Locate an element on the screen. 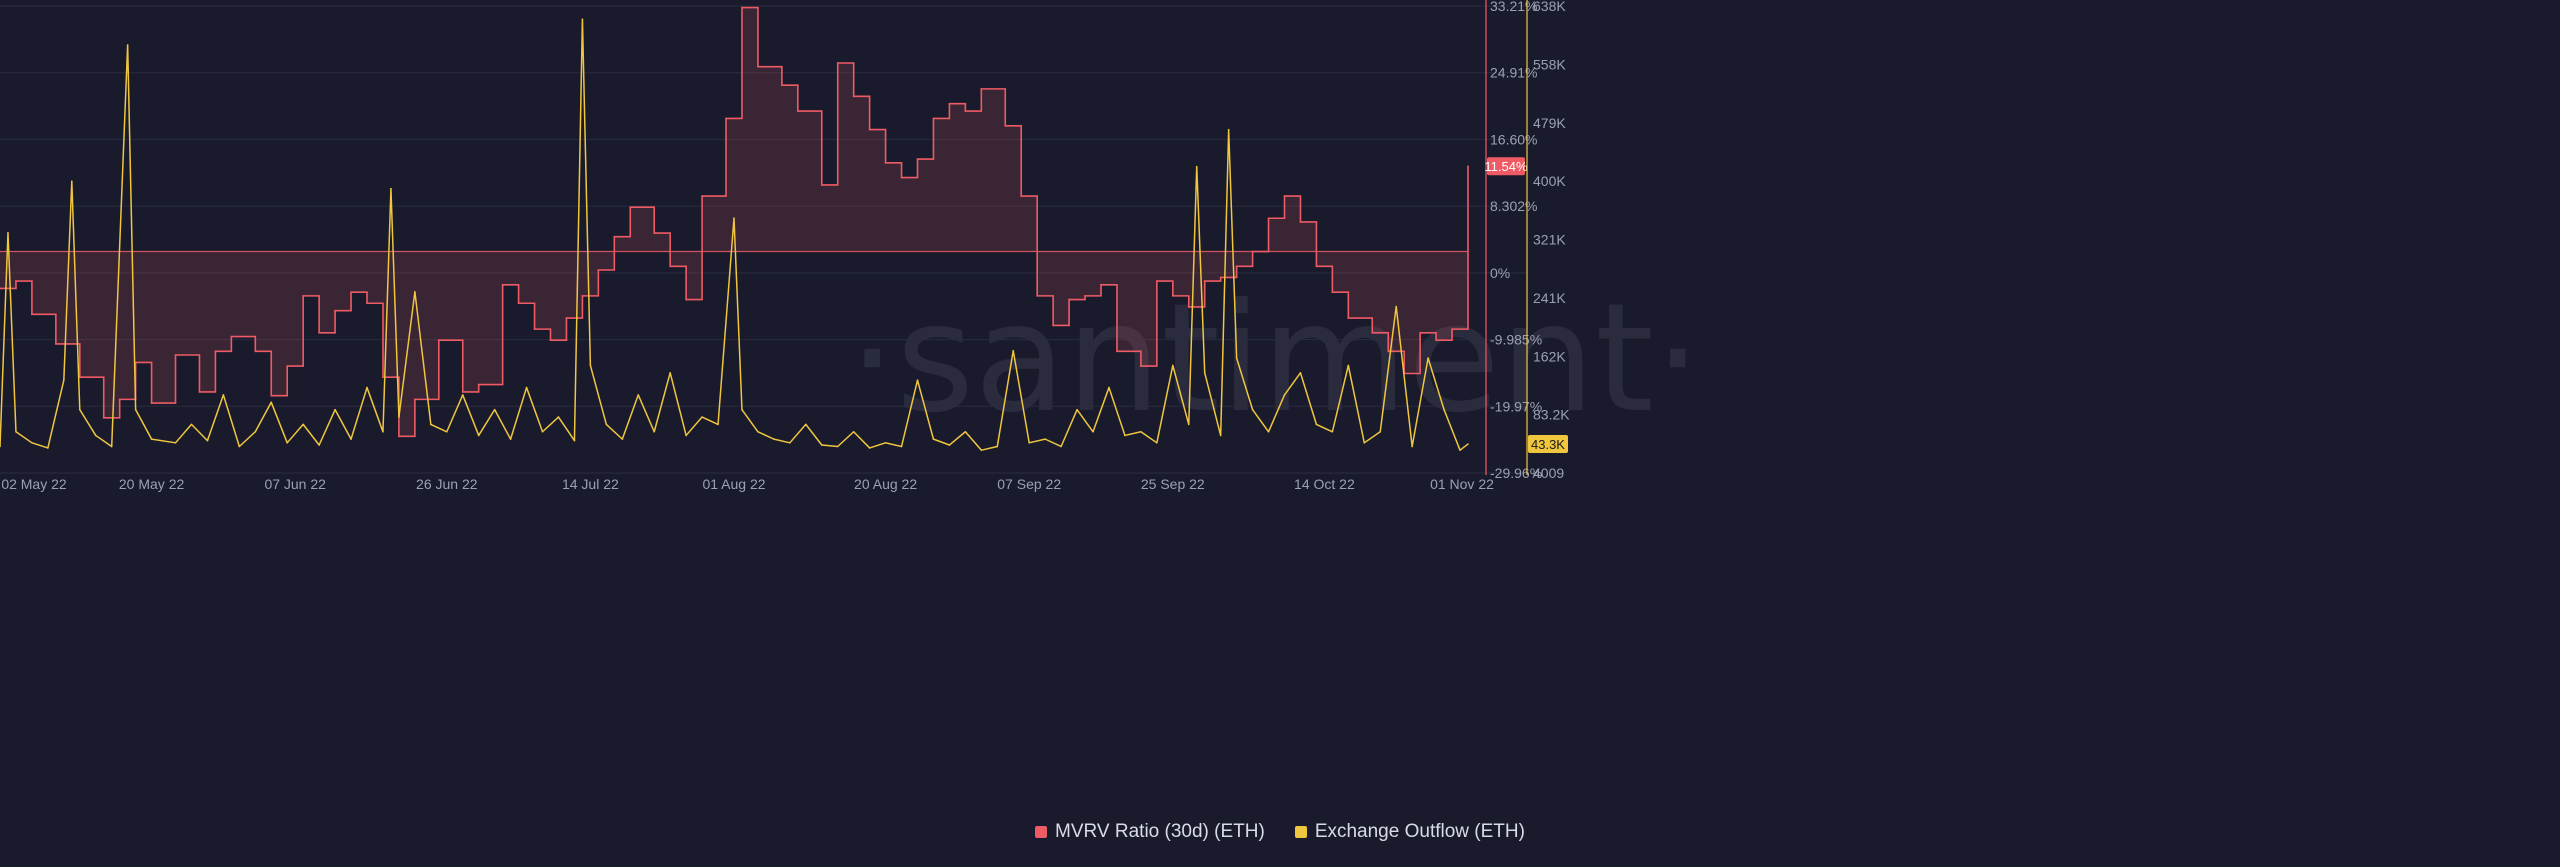 The width and height of the screenshot is (2560, 867). legend-swatch-mvrv is located at coordinates (1041, 832).